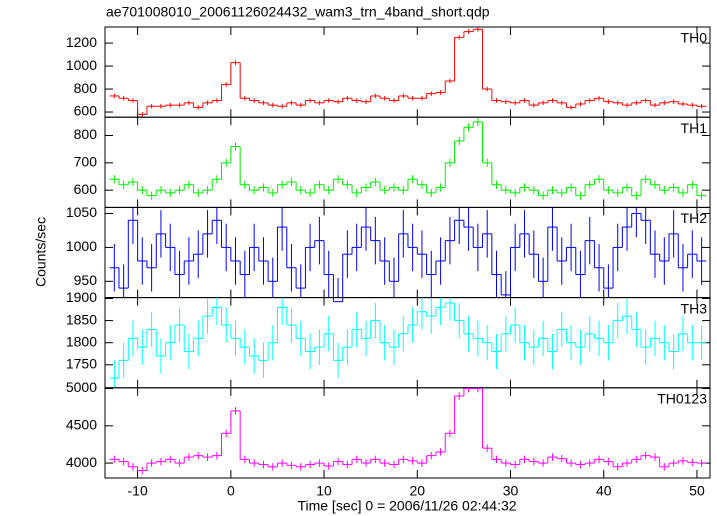 The height and width of the screenshot is (516, 717). I want to click on x-tick-label: 30, so click(511, 491).